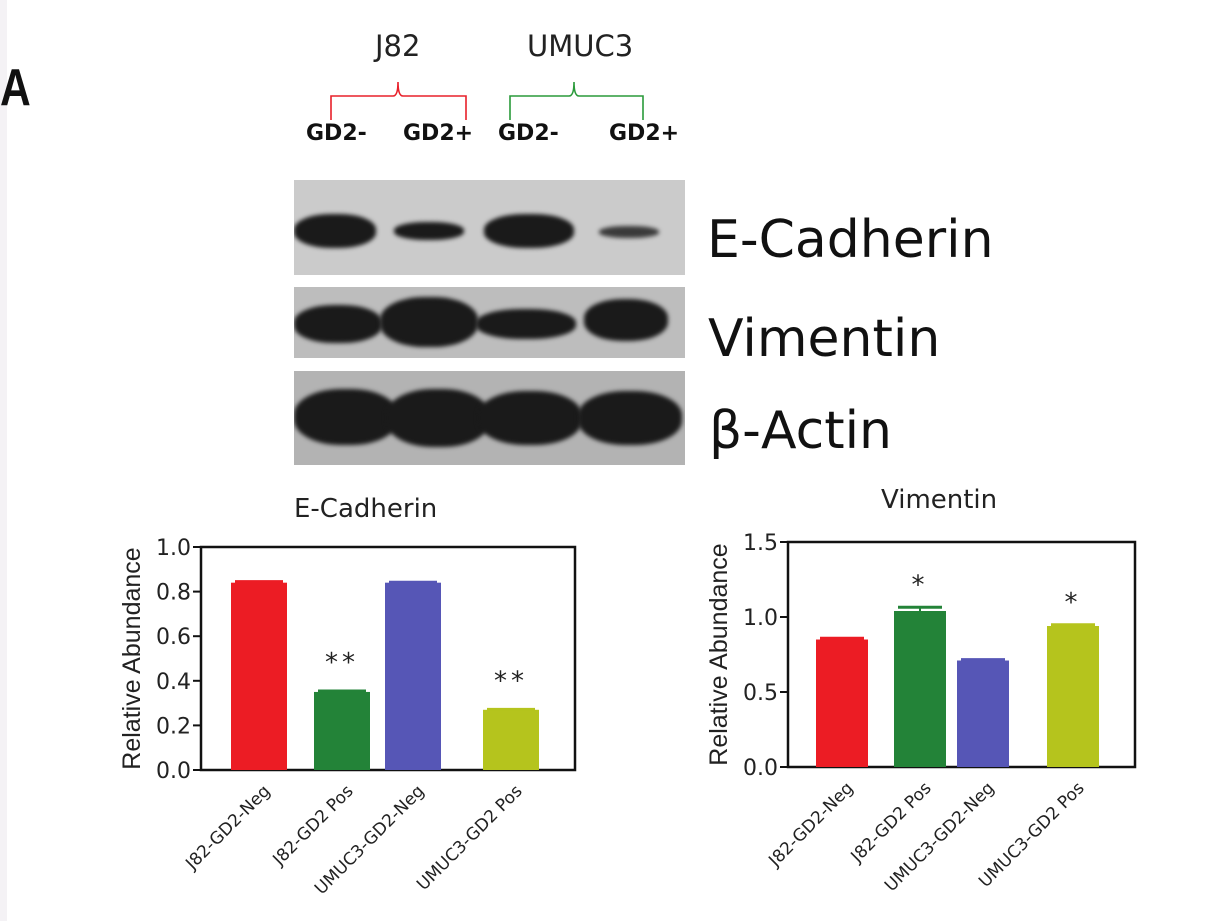 The image size is (1215, 921). Describe the element at coordinates (920, 585) in the screenshot. I see `significance-mark-1: *` at that location.